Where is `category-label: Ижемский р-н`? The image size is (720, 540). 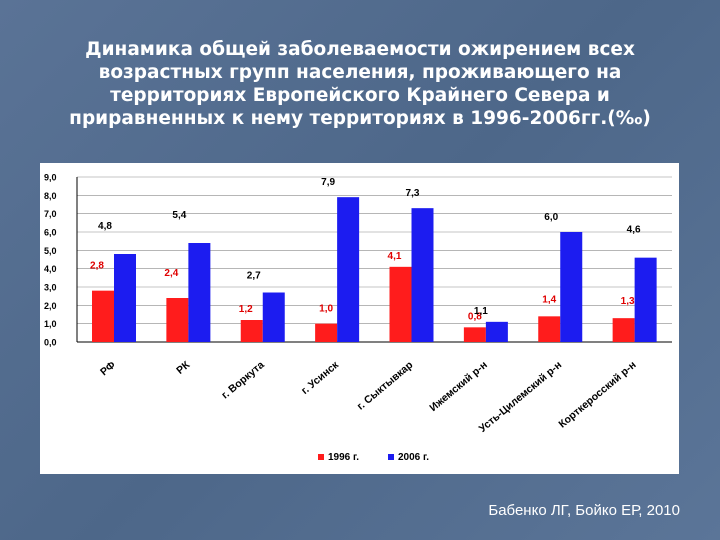 category-label: Ижемский р-н is located at coordinates (458, 386).